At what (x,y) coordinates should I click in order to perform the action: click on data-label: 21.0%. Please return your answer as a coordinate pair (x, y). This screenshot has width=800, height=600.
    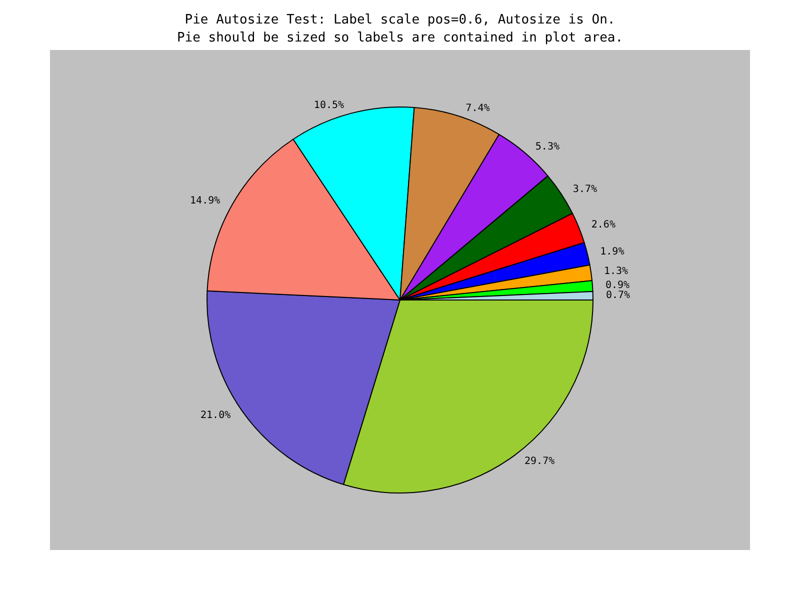
    Looking at the image, I should click on (215, 416).